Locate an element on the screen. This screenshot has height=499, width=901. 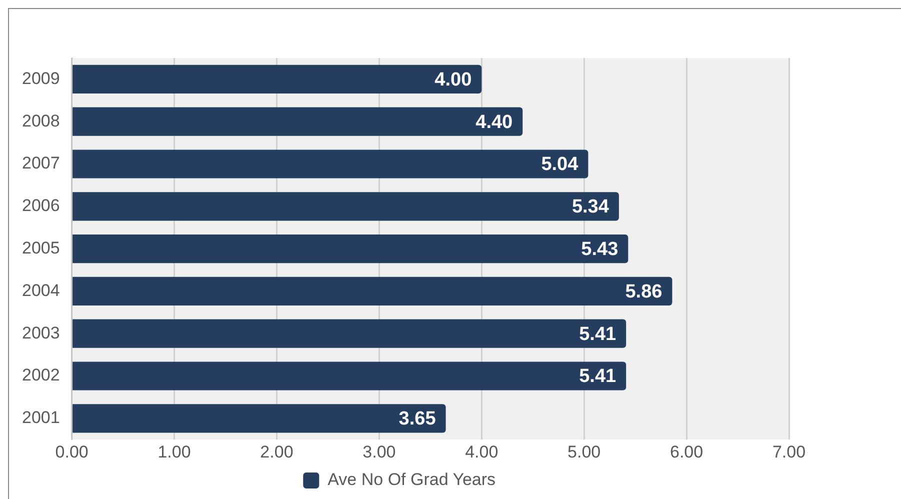
y-tick-label: 2005 is located at coordinates (41, 248).